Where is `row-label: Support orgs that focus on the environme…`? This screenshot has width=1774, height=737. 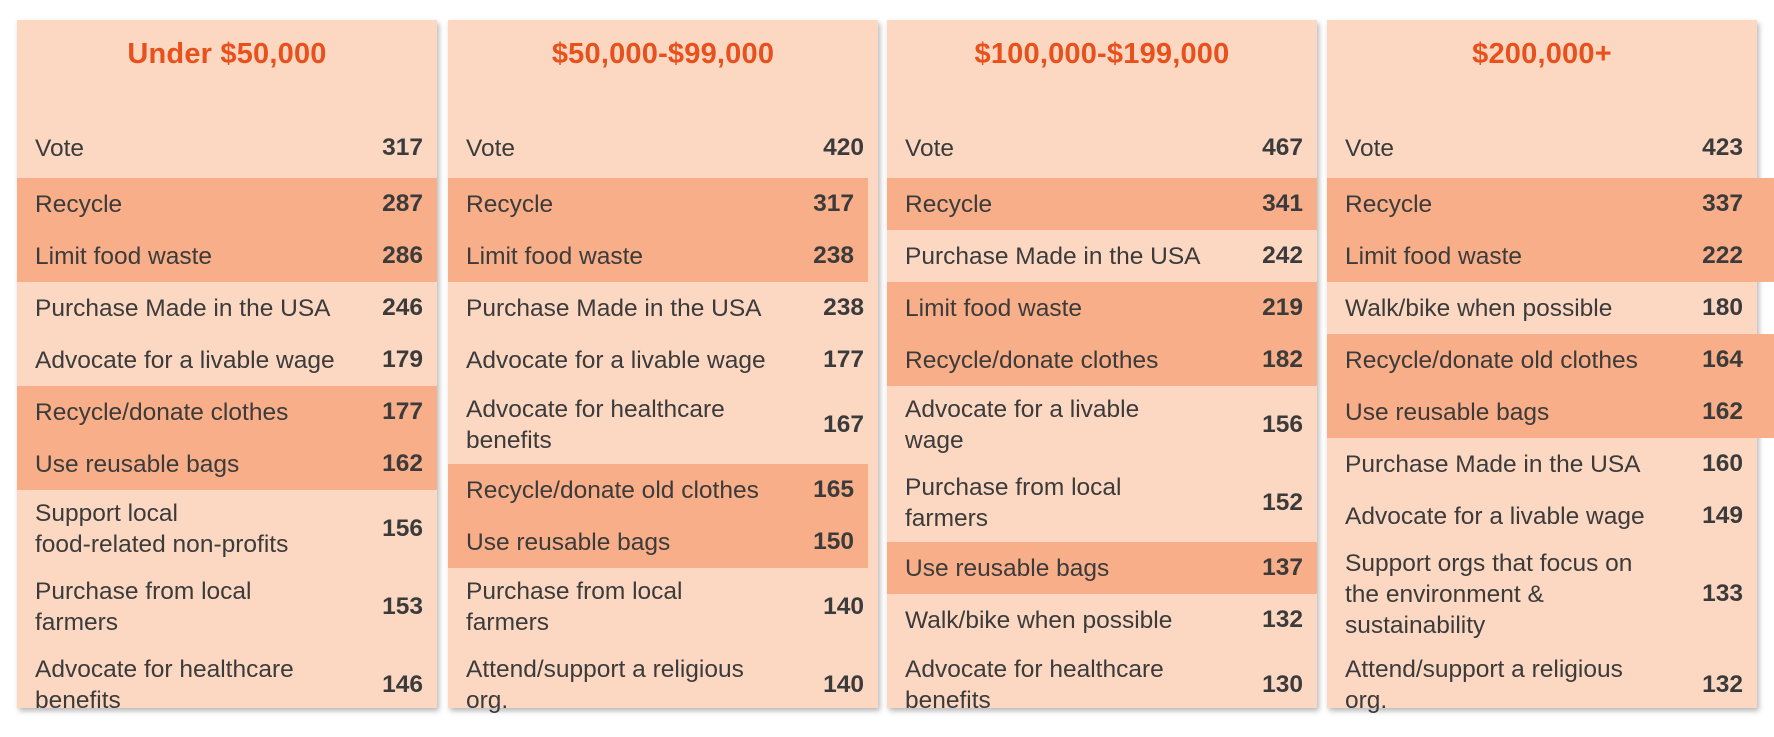 row-label: Support orgs that focus on the environme… is located at coordinates (1489, 594).